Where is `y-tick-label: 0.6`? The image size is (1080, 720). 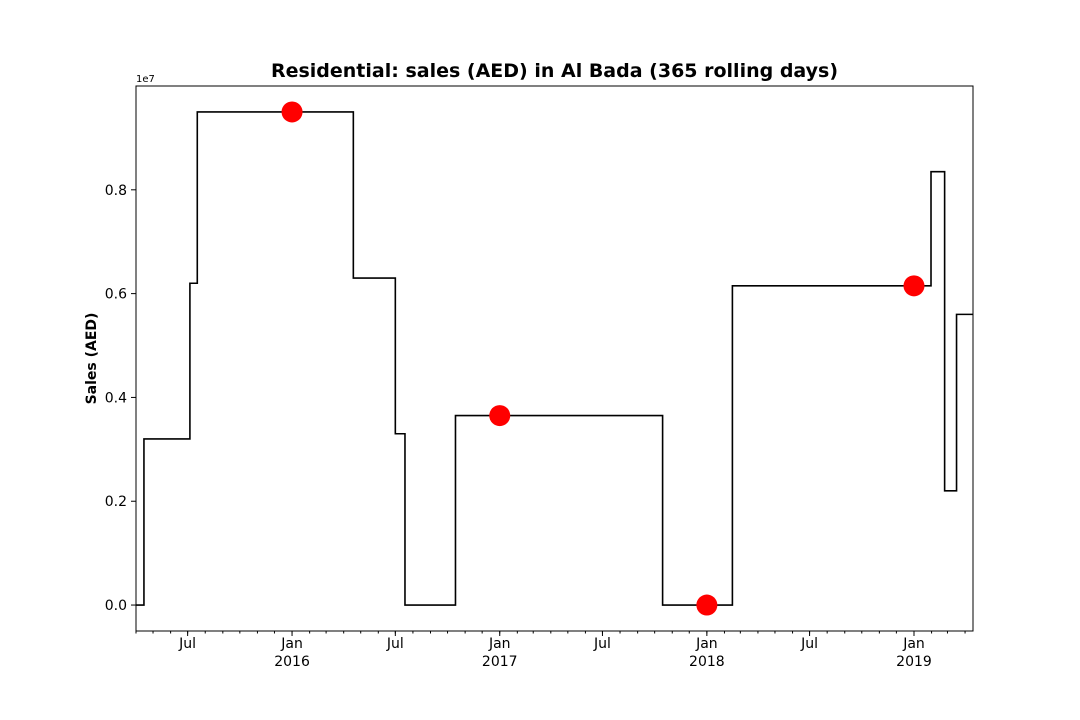
y-tick-label: 0.6 is located at coordinates (116, 295).